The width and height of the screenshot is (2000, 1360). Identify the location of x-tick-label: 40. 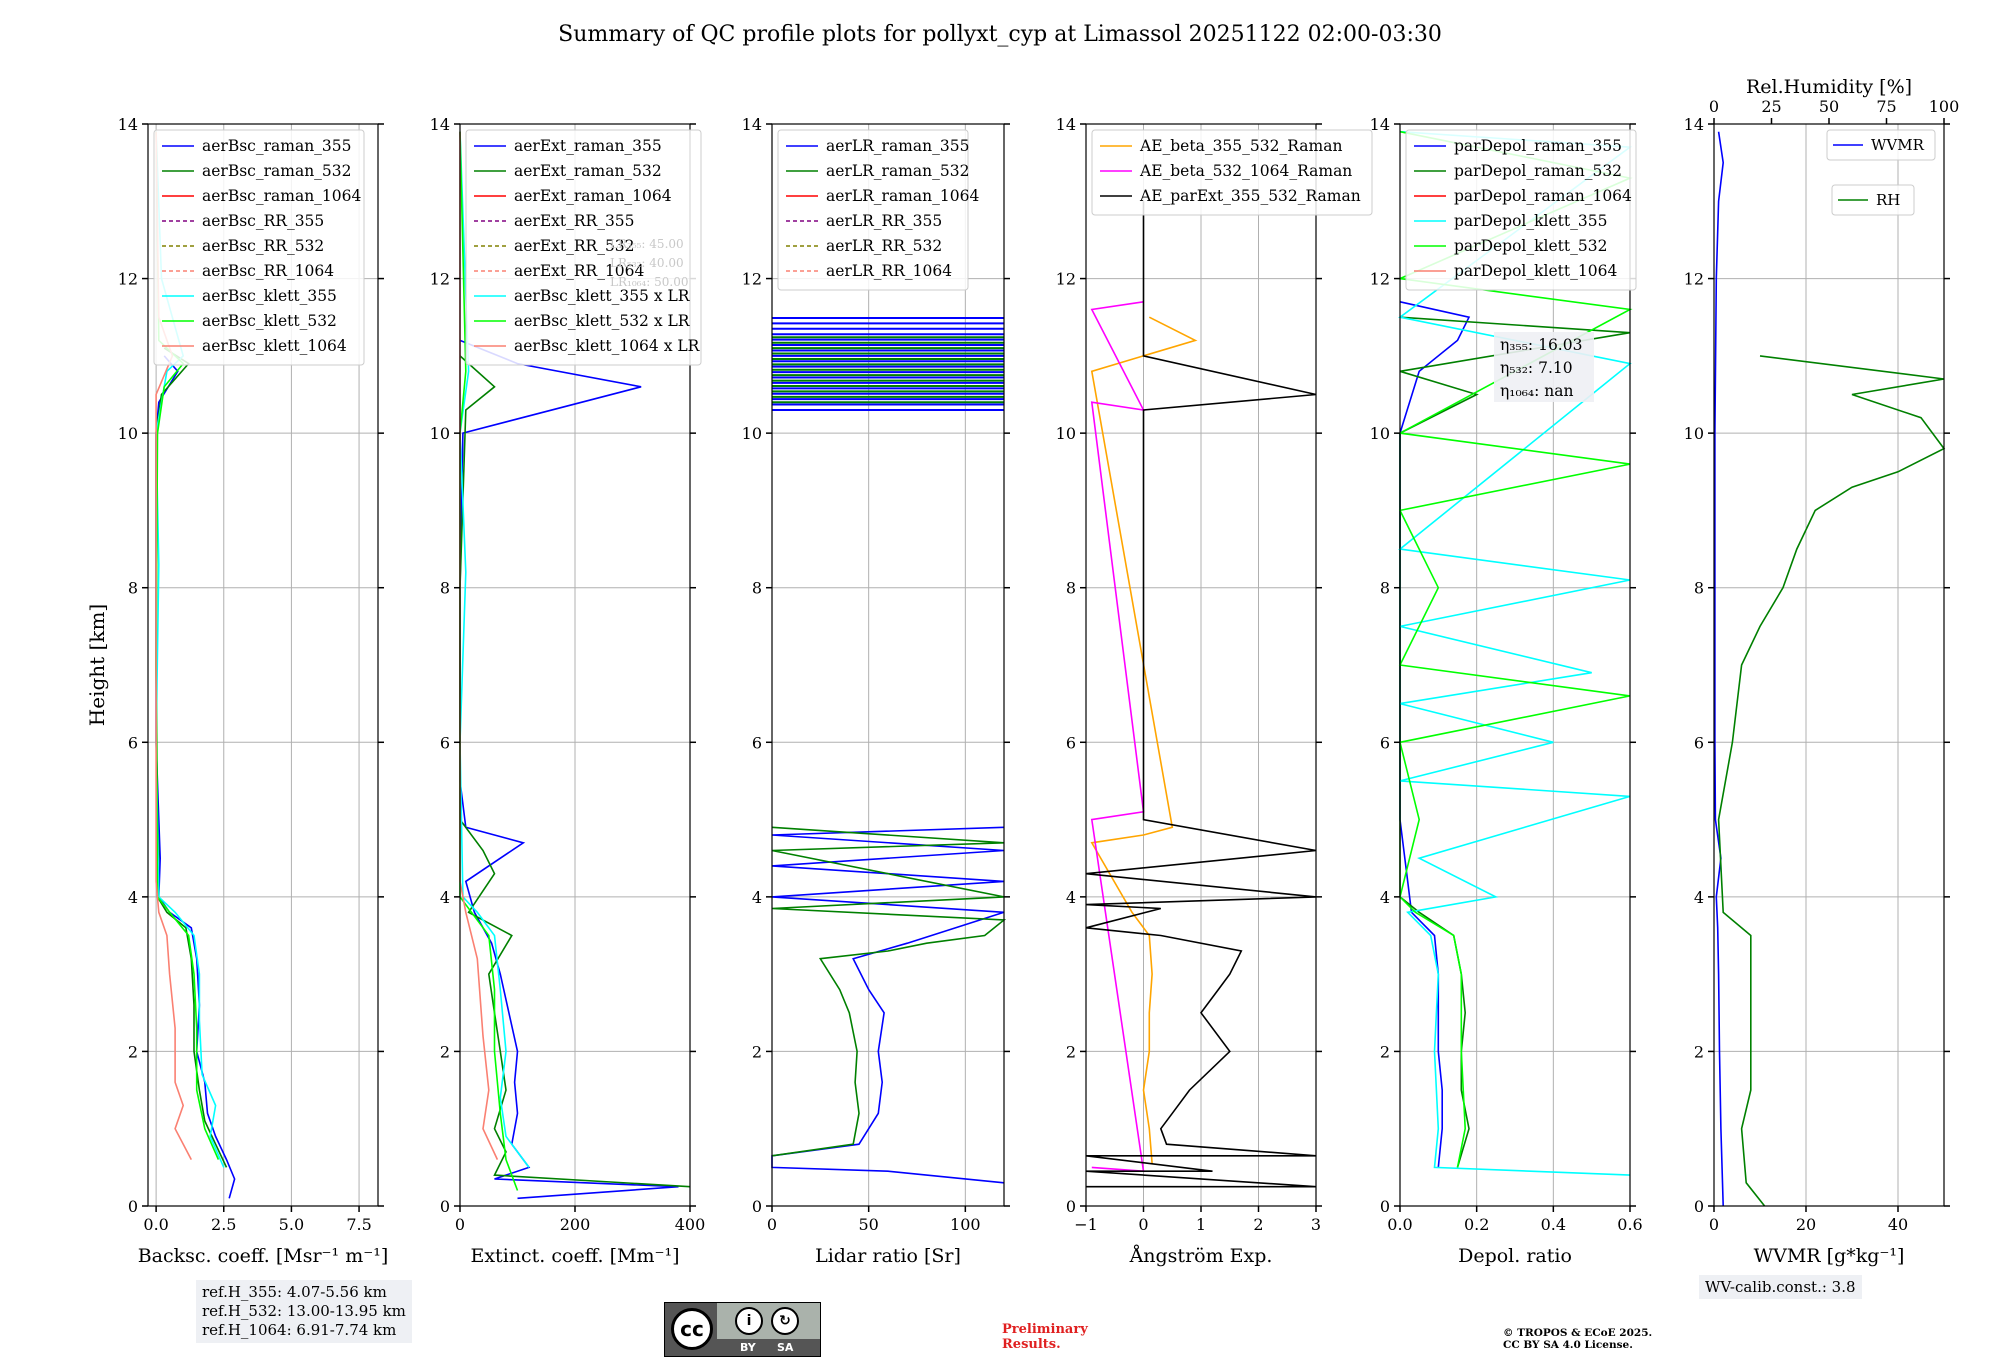
(1898, 1224).